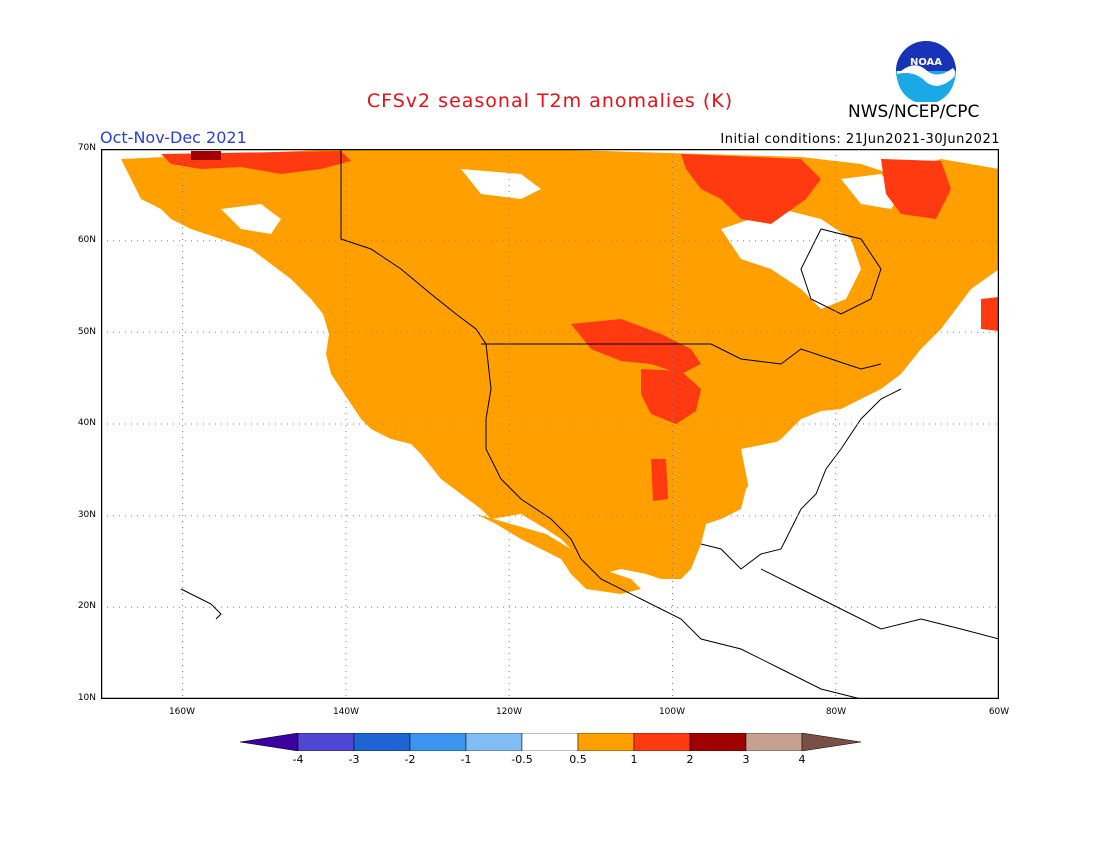 Image resolution: width=1100 pixels, height=850 pixels. I want to click on colorbar, so click(551, 742).